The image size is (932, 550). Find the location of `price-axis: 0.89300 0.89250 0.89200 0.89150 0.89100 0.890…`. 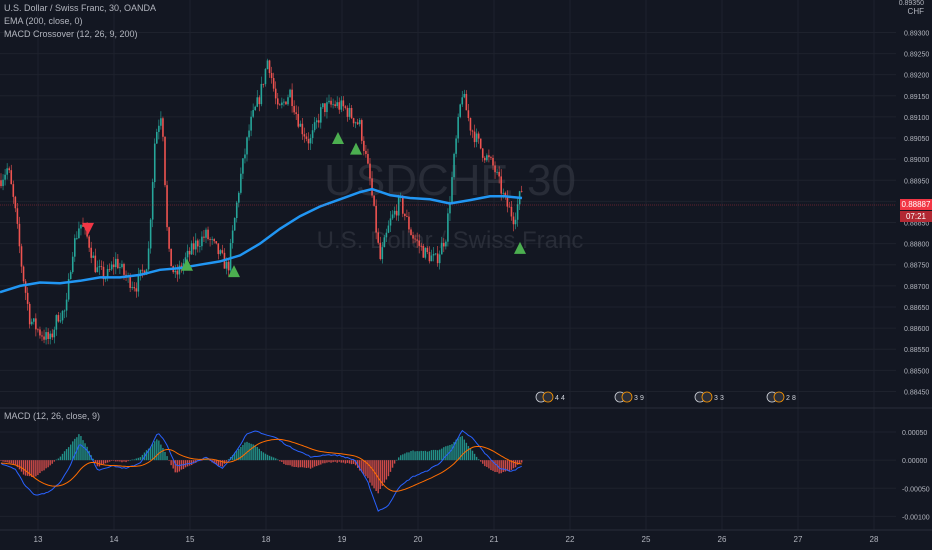

price-axis: 0.89300 0.89250 0.89200 0.89150 0.89100 0.890… is located at coordinates (916, 213).